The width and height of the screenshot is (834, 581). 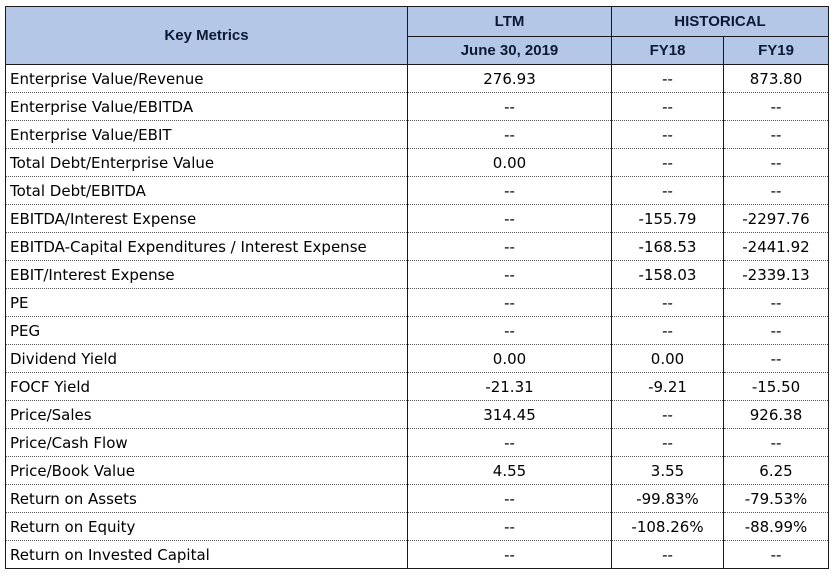 What do you see at coordinates (667, 358) in the screenshot?
I see `fy18-value: 0.00` at bounding box center [667, 358].